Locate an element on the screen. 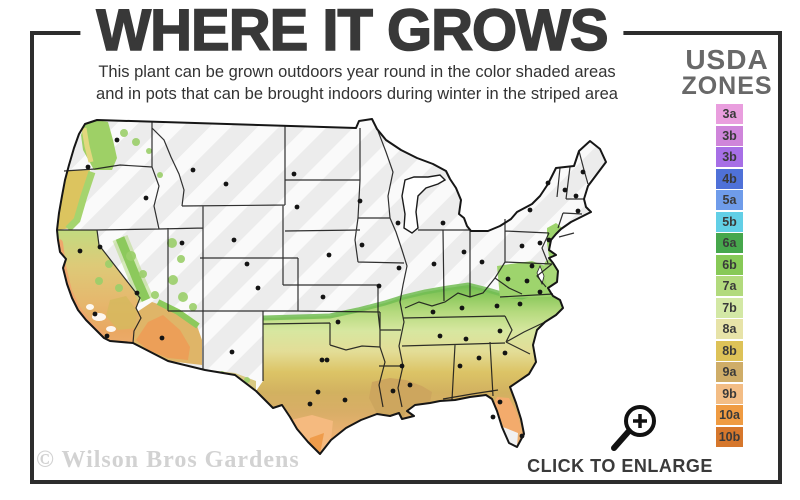 This screenshot has height=500, width=800. legend-zone-chip: 8a is located at coordinates (729, 329).